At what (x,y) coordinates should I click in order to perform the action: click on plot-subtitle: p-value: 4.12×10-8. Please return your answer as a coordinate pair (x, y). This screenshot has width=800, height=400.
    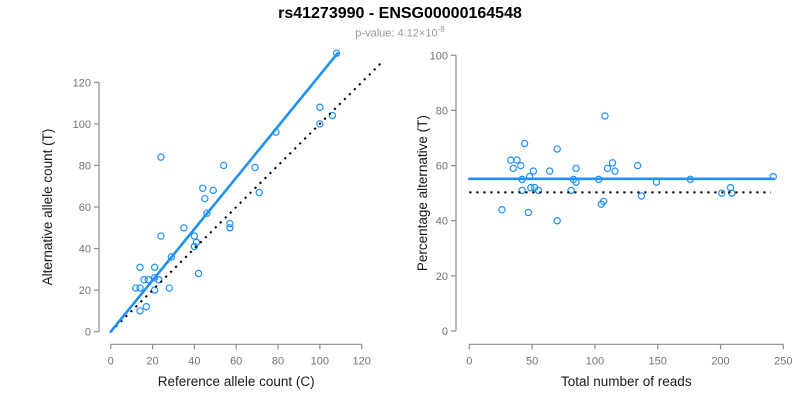
    Looking at the image, I should click on (400, 32).